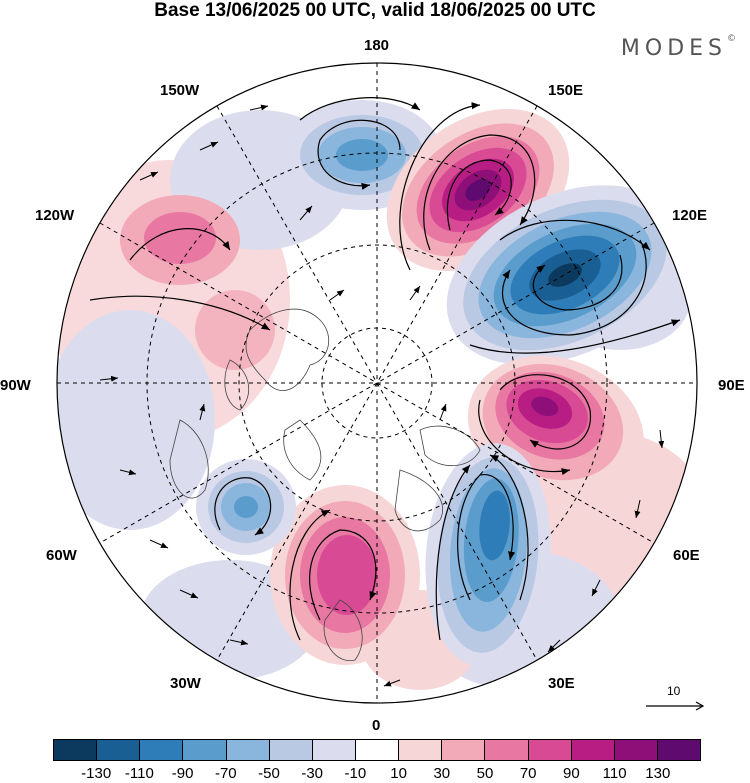 The height and width of the screenshot is (783, 750). I want to click on lon-label-30e: 30E, so click(561, 683).